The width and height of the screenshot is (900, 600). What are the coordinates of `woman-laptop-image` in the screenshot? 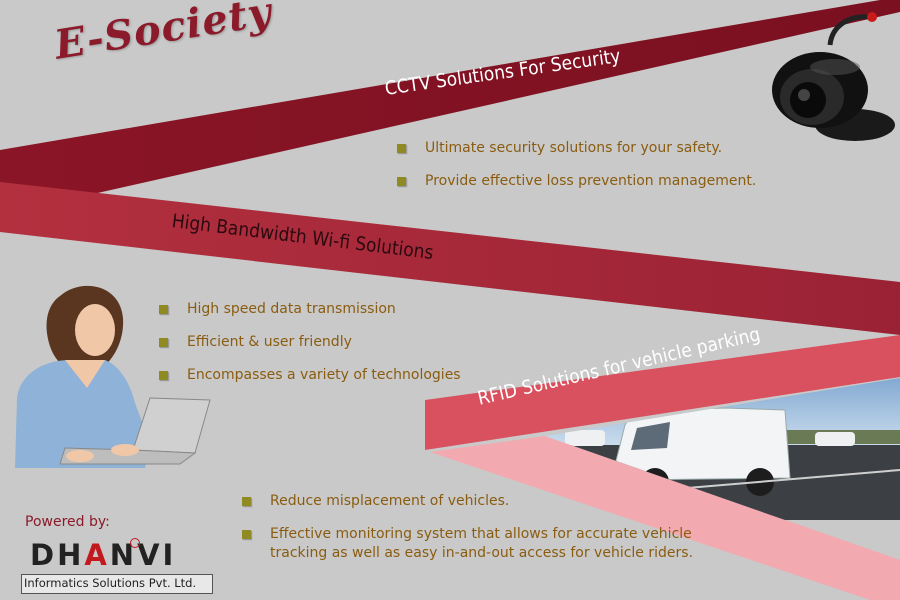 It's located at (113, 376).